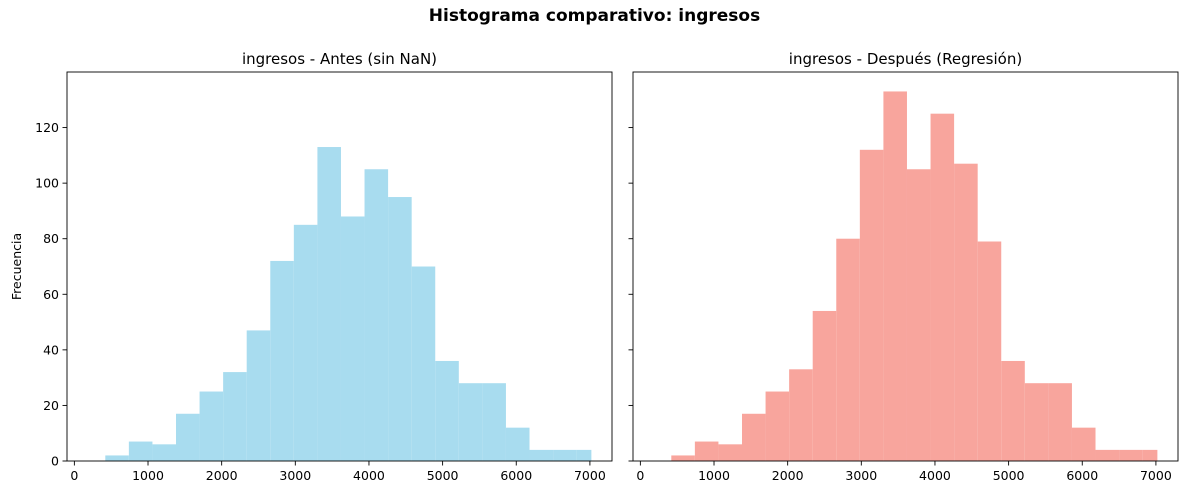 This screenshot has height=495, width=1189. Describe the element at coordinates (55, 461) in the screenshot. I see `y-tick-label: 0` at that location.